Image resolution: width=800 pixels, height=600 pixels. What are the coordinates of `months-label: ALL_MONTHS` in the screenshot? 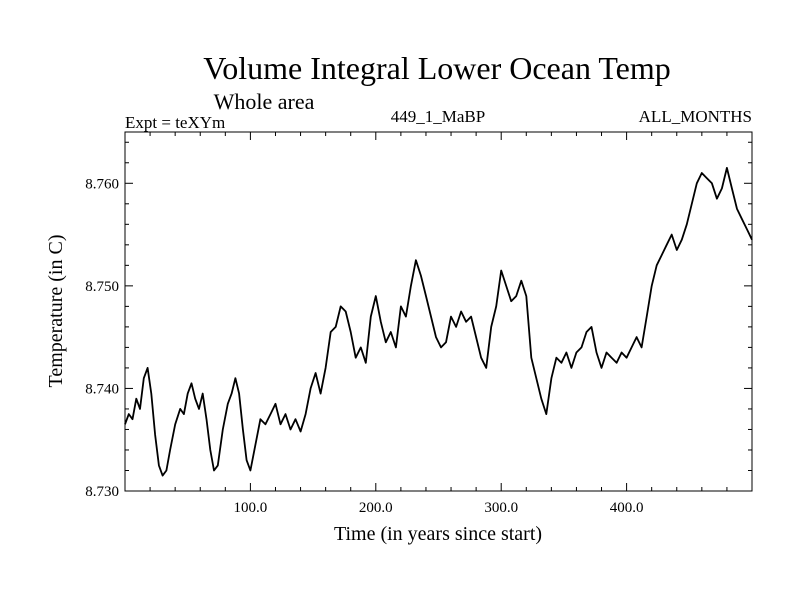 It's located at (695, 116).